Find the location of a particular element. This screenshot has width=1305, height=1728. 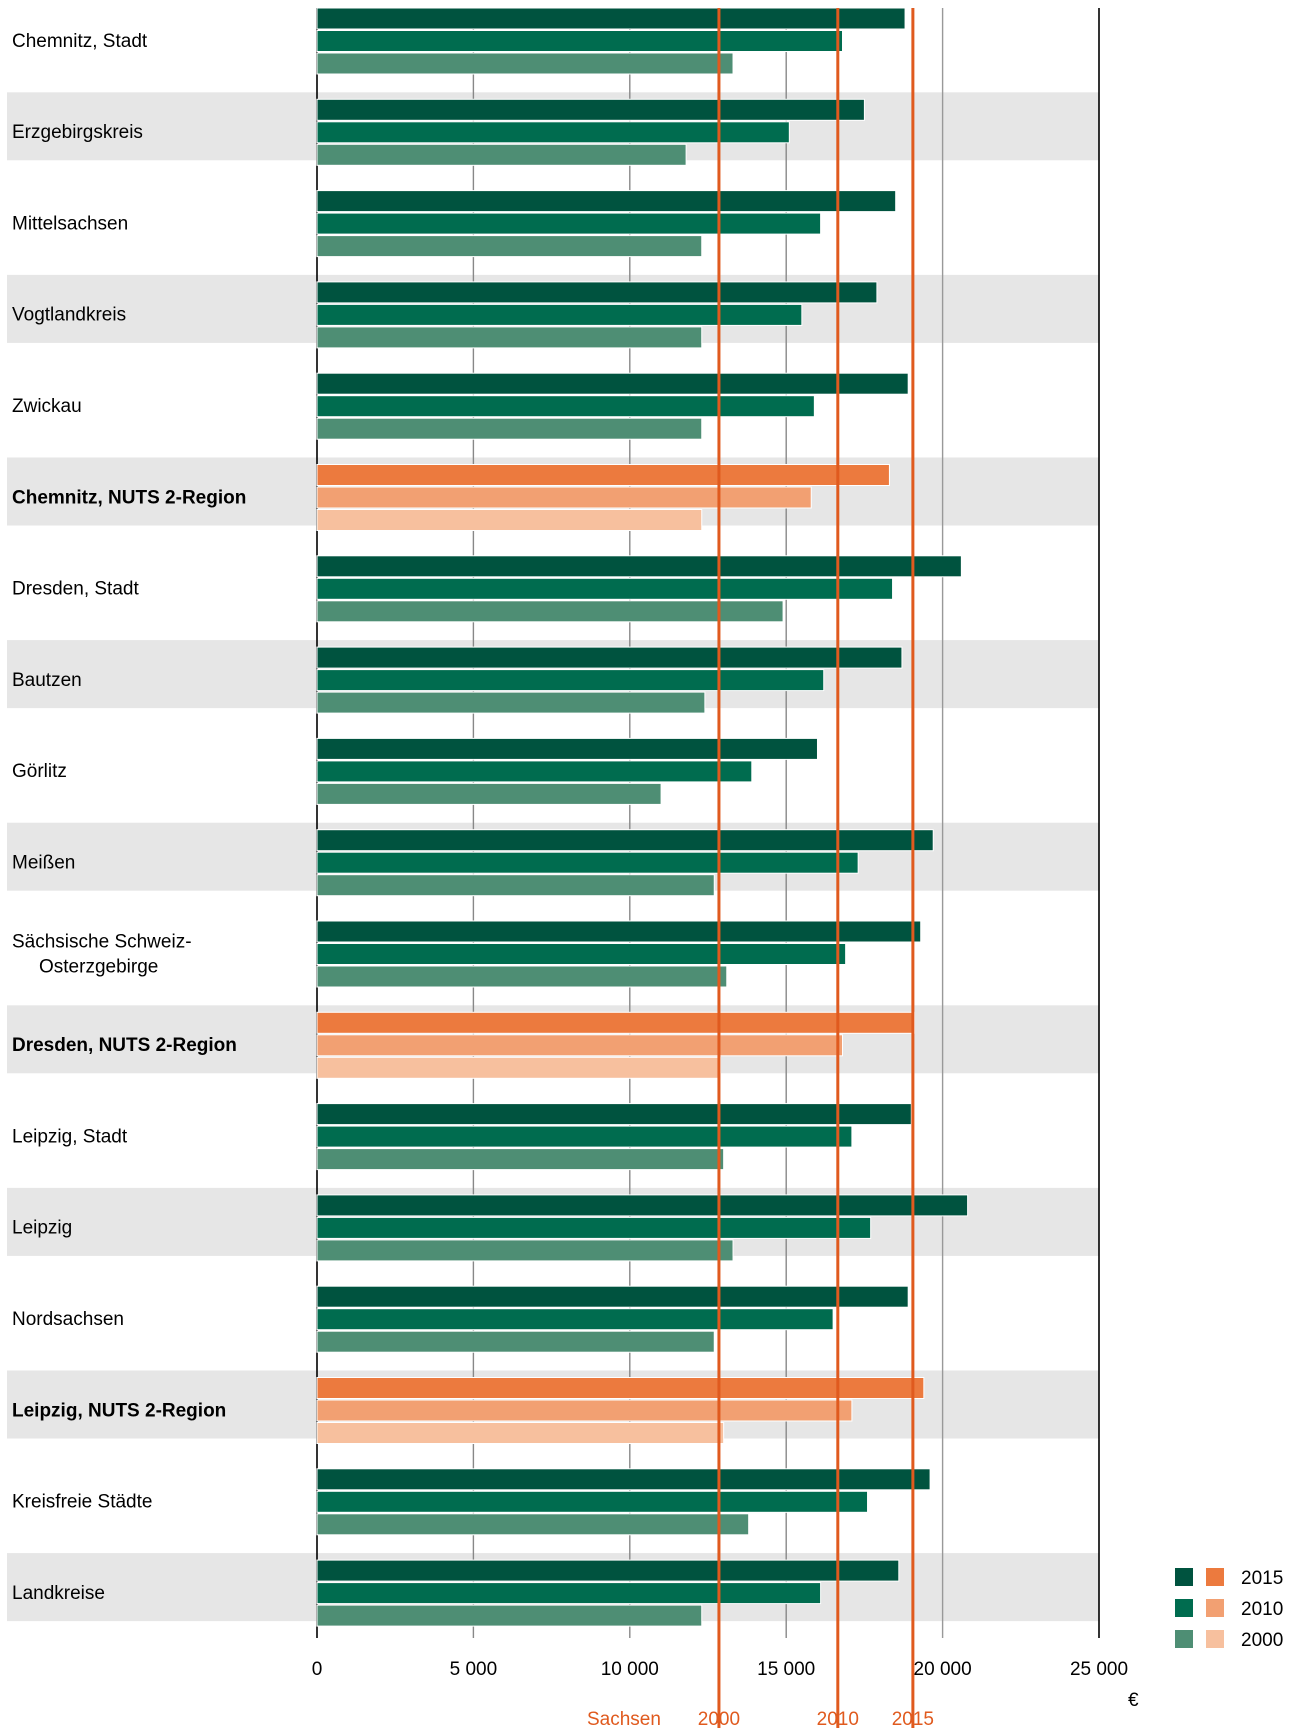

category-label: Erzgebirgskreis is located at coordinates (77, 132).